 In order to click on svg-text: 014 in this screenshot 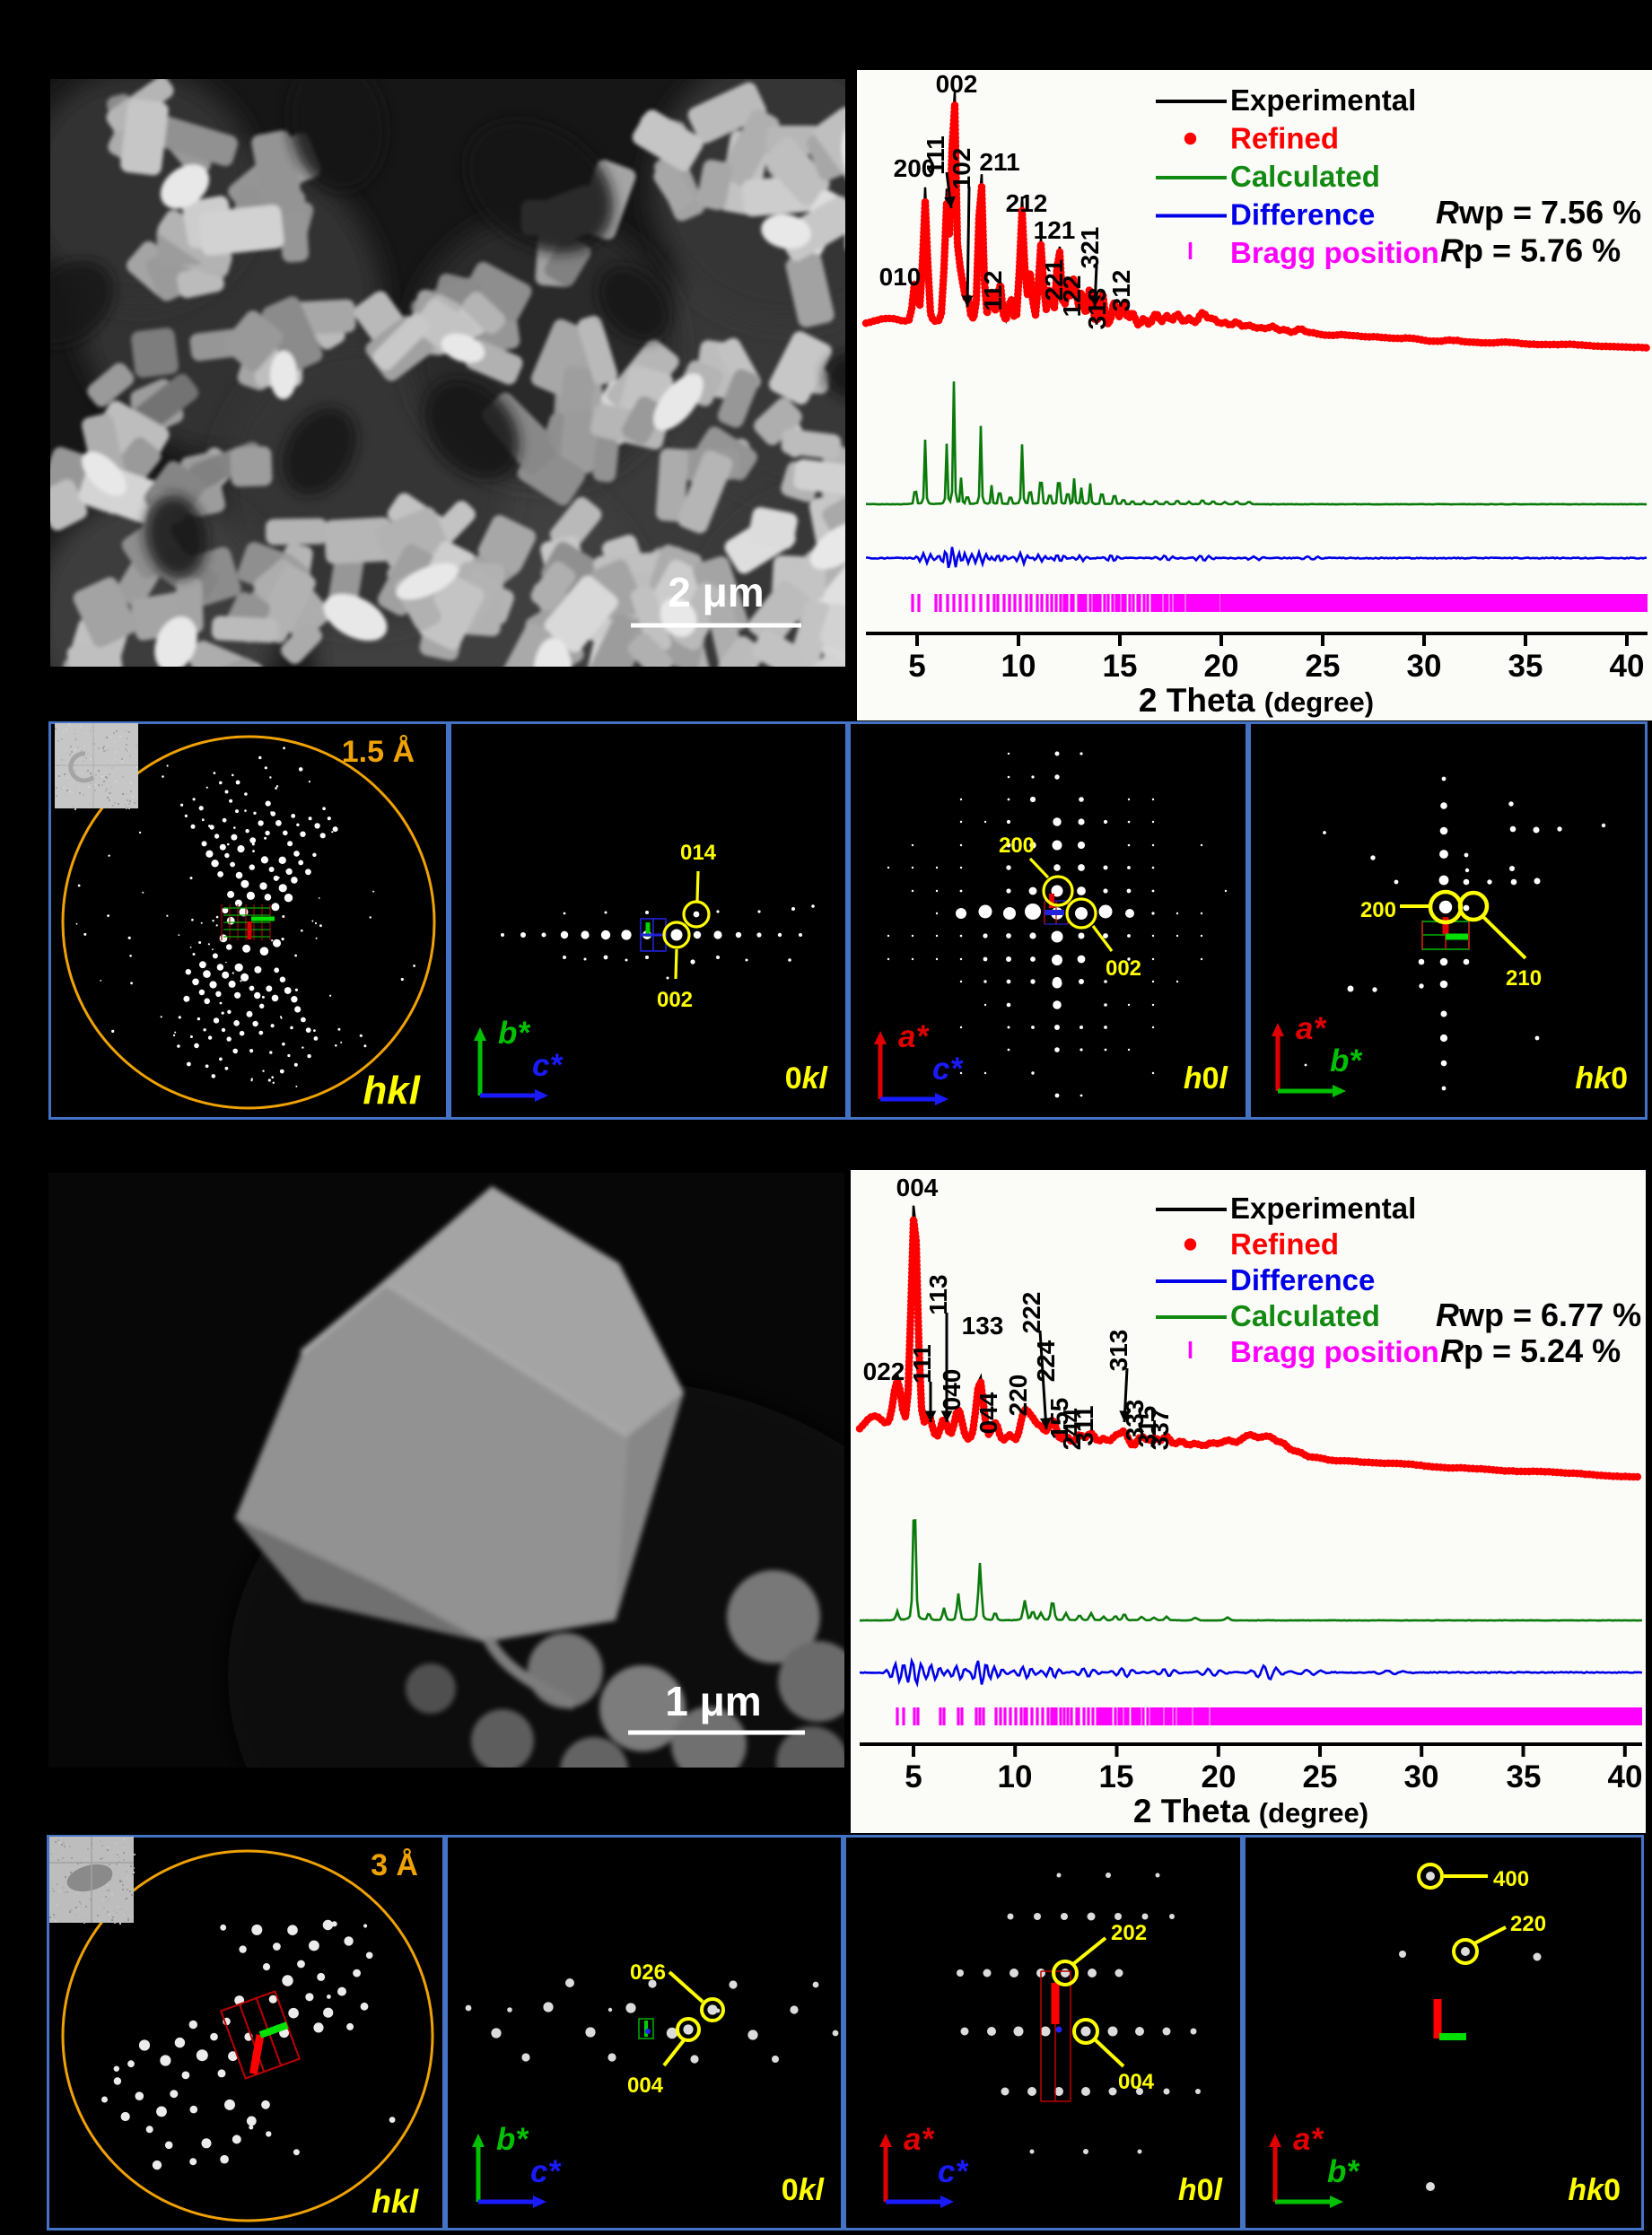, I will do `click(698, 853)`.